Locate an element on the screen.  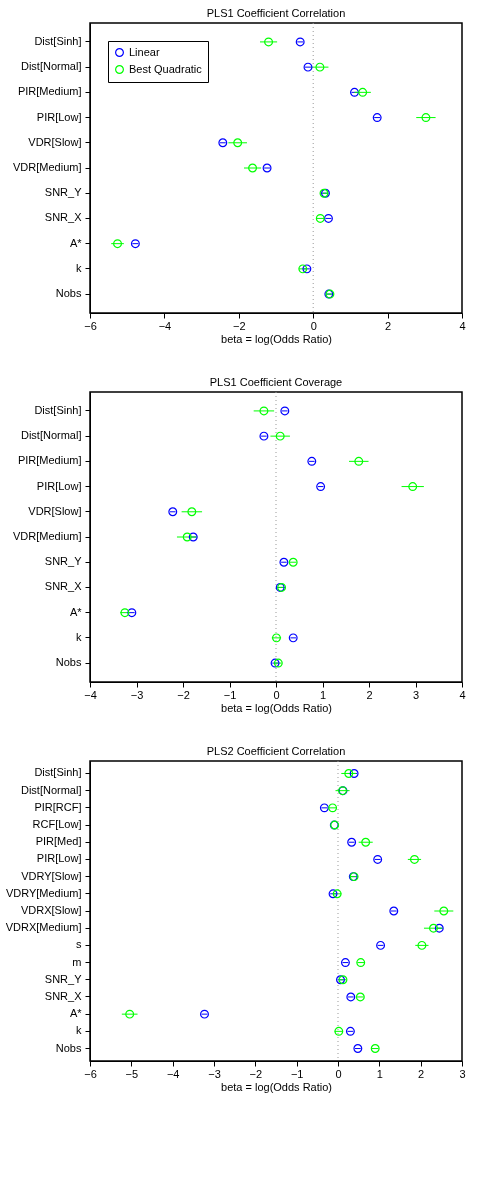
legend-label: Best Quadratic is located at coordinates (166, 68).